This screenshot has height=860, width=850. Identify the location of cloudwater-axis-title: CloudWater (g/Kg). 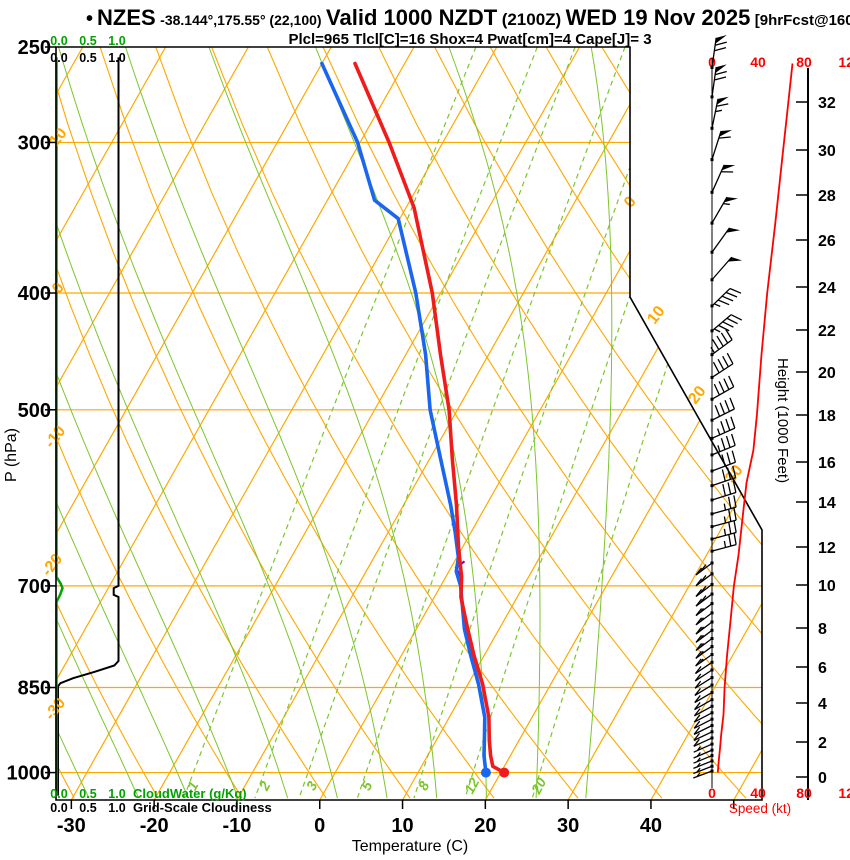
(190, 793).